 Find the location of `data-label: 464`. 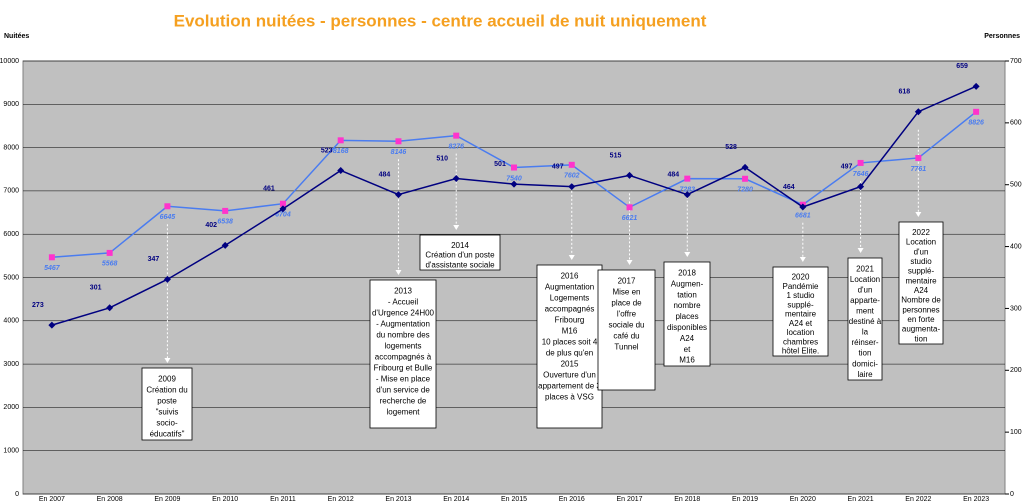

data-label: 464 is located at coordinates (789, 187).